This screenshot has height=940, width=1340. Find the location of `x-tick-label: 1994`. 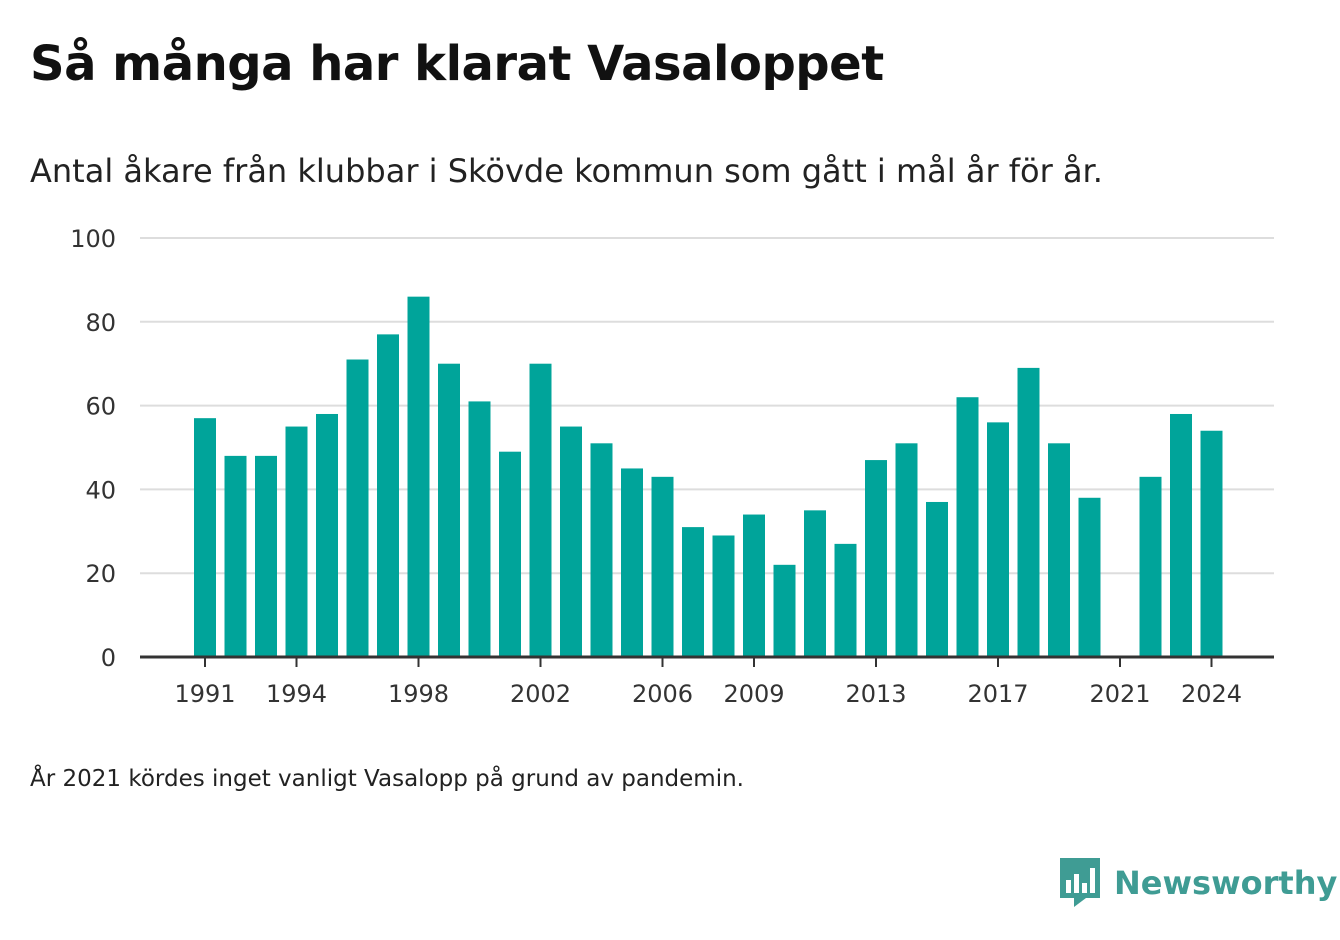

x-tick-label: 1994 is located at coordinates (296, 694).